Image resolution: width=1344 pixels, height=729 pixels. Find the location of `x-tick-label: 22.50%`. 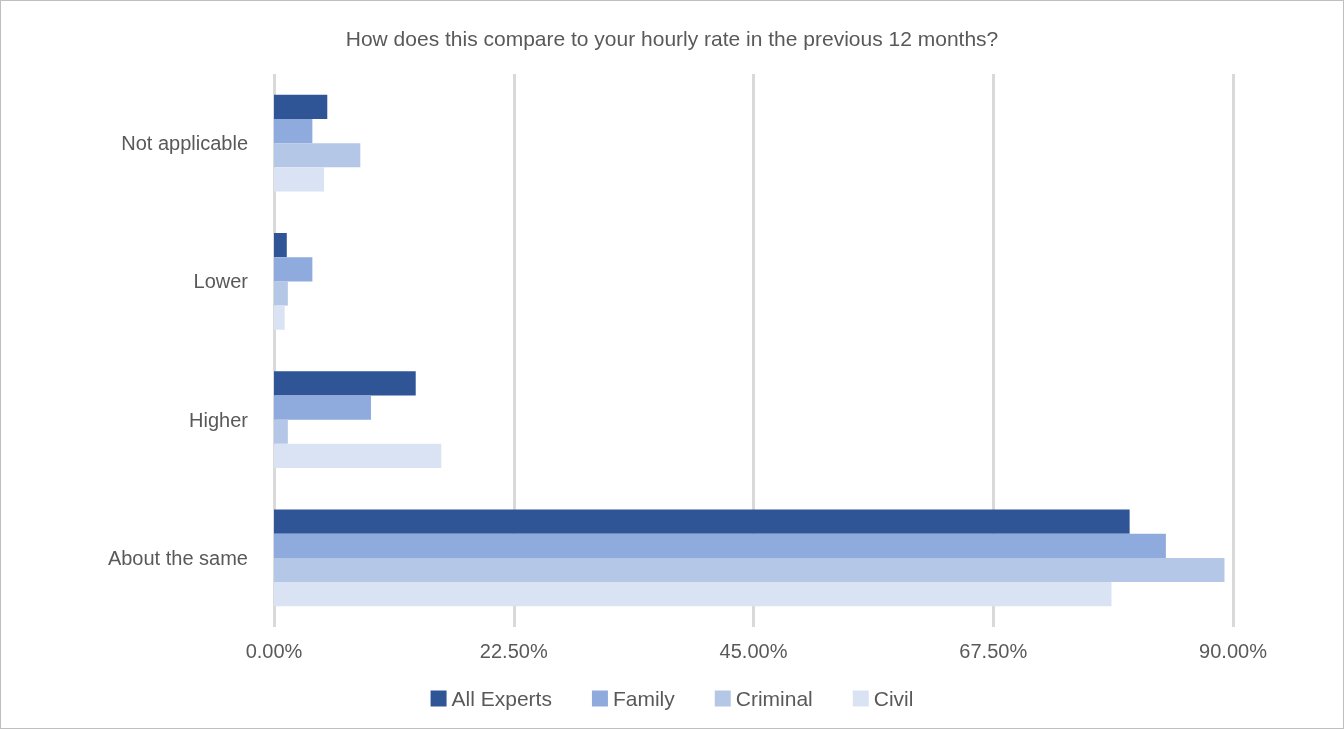

x-tick-label: 22.50% is located at coordinates (513, 651).